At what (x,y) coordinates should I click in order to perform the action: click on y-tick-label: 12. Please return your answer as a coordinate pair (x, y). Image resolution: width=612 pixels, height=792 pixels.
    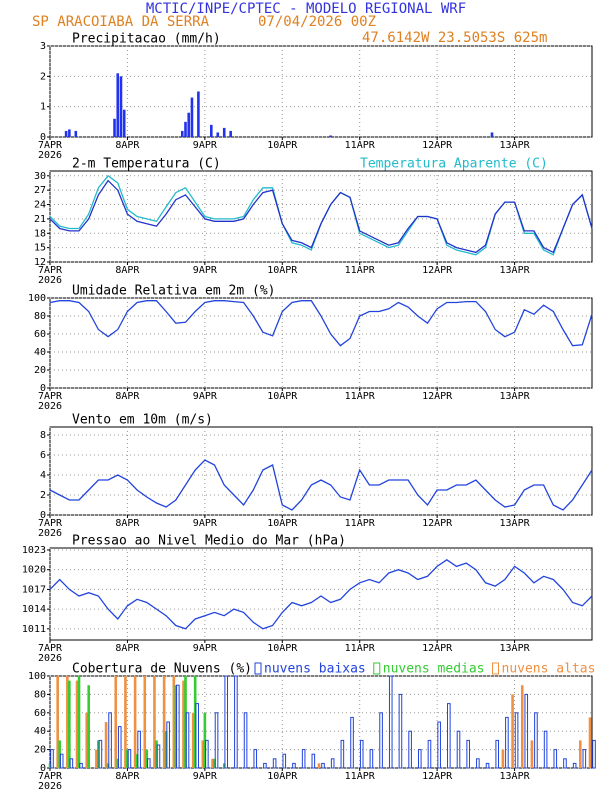
    Looking at the image, I should click on (40, 262).